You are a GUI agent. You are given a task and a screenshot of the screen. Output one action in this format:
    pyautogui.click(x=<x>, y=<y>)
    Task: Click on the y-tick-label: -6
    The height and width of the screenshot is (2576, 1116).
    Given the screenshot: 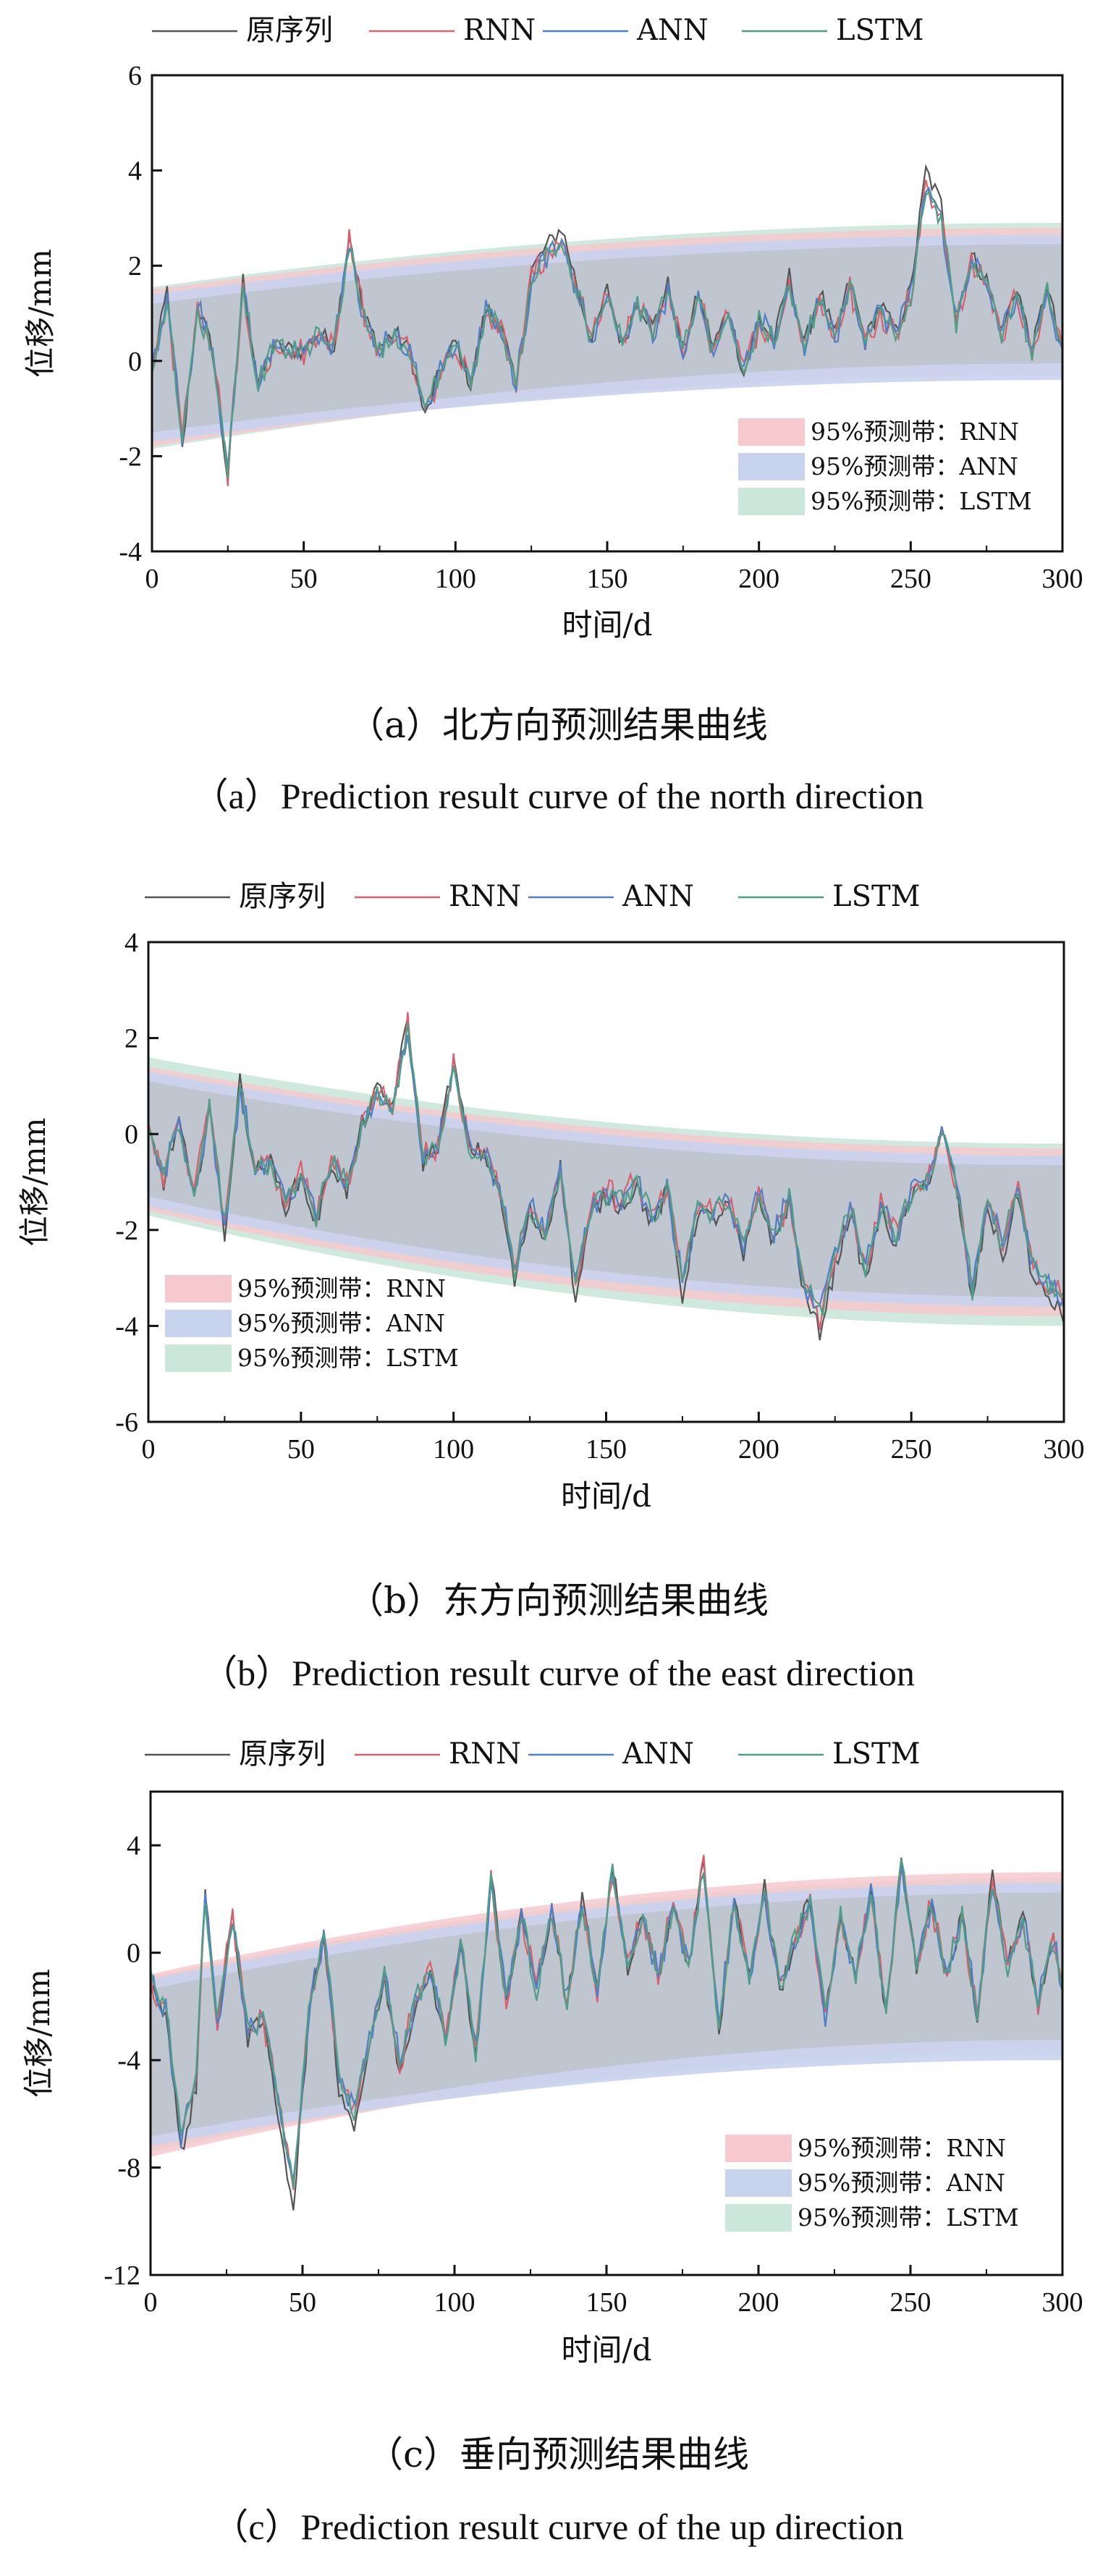 What is the action you would take?
    pyautogui.click(x=127, y=1422)
    